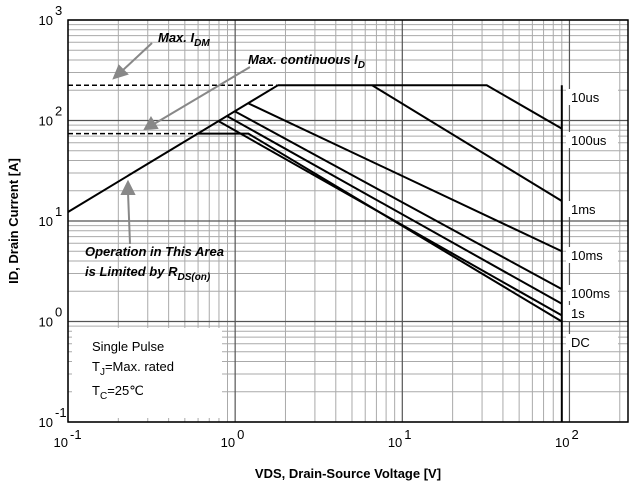  Describe the element at coordinates (61, 412) in the screenshot. I see `y-tick-exponent: -1` at that location.